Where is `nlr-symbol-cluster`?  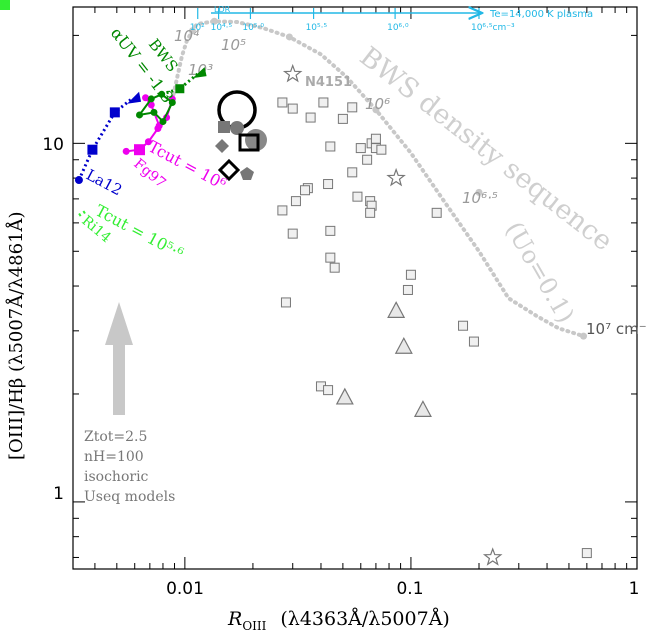
nlr-symbol-cluster is located at coordinates (241, 136).